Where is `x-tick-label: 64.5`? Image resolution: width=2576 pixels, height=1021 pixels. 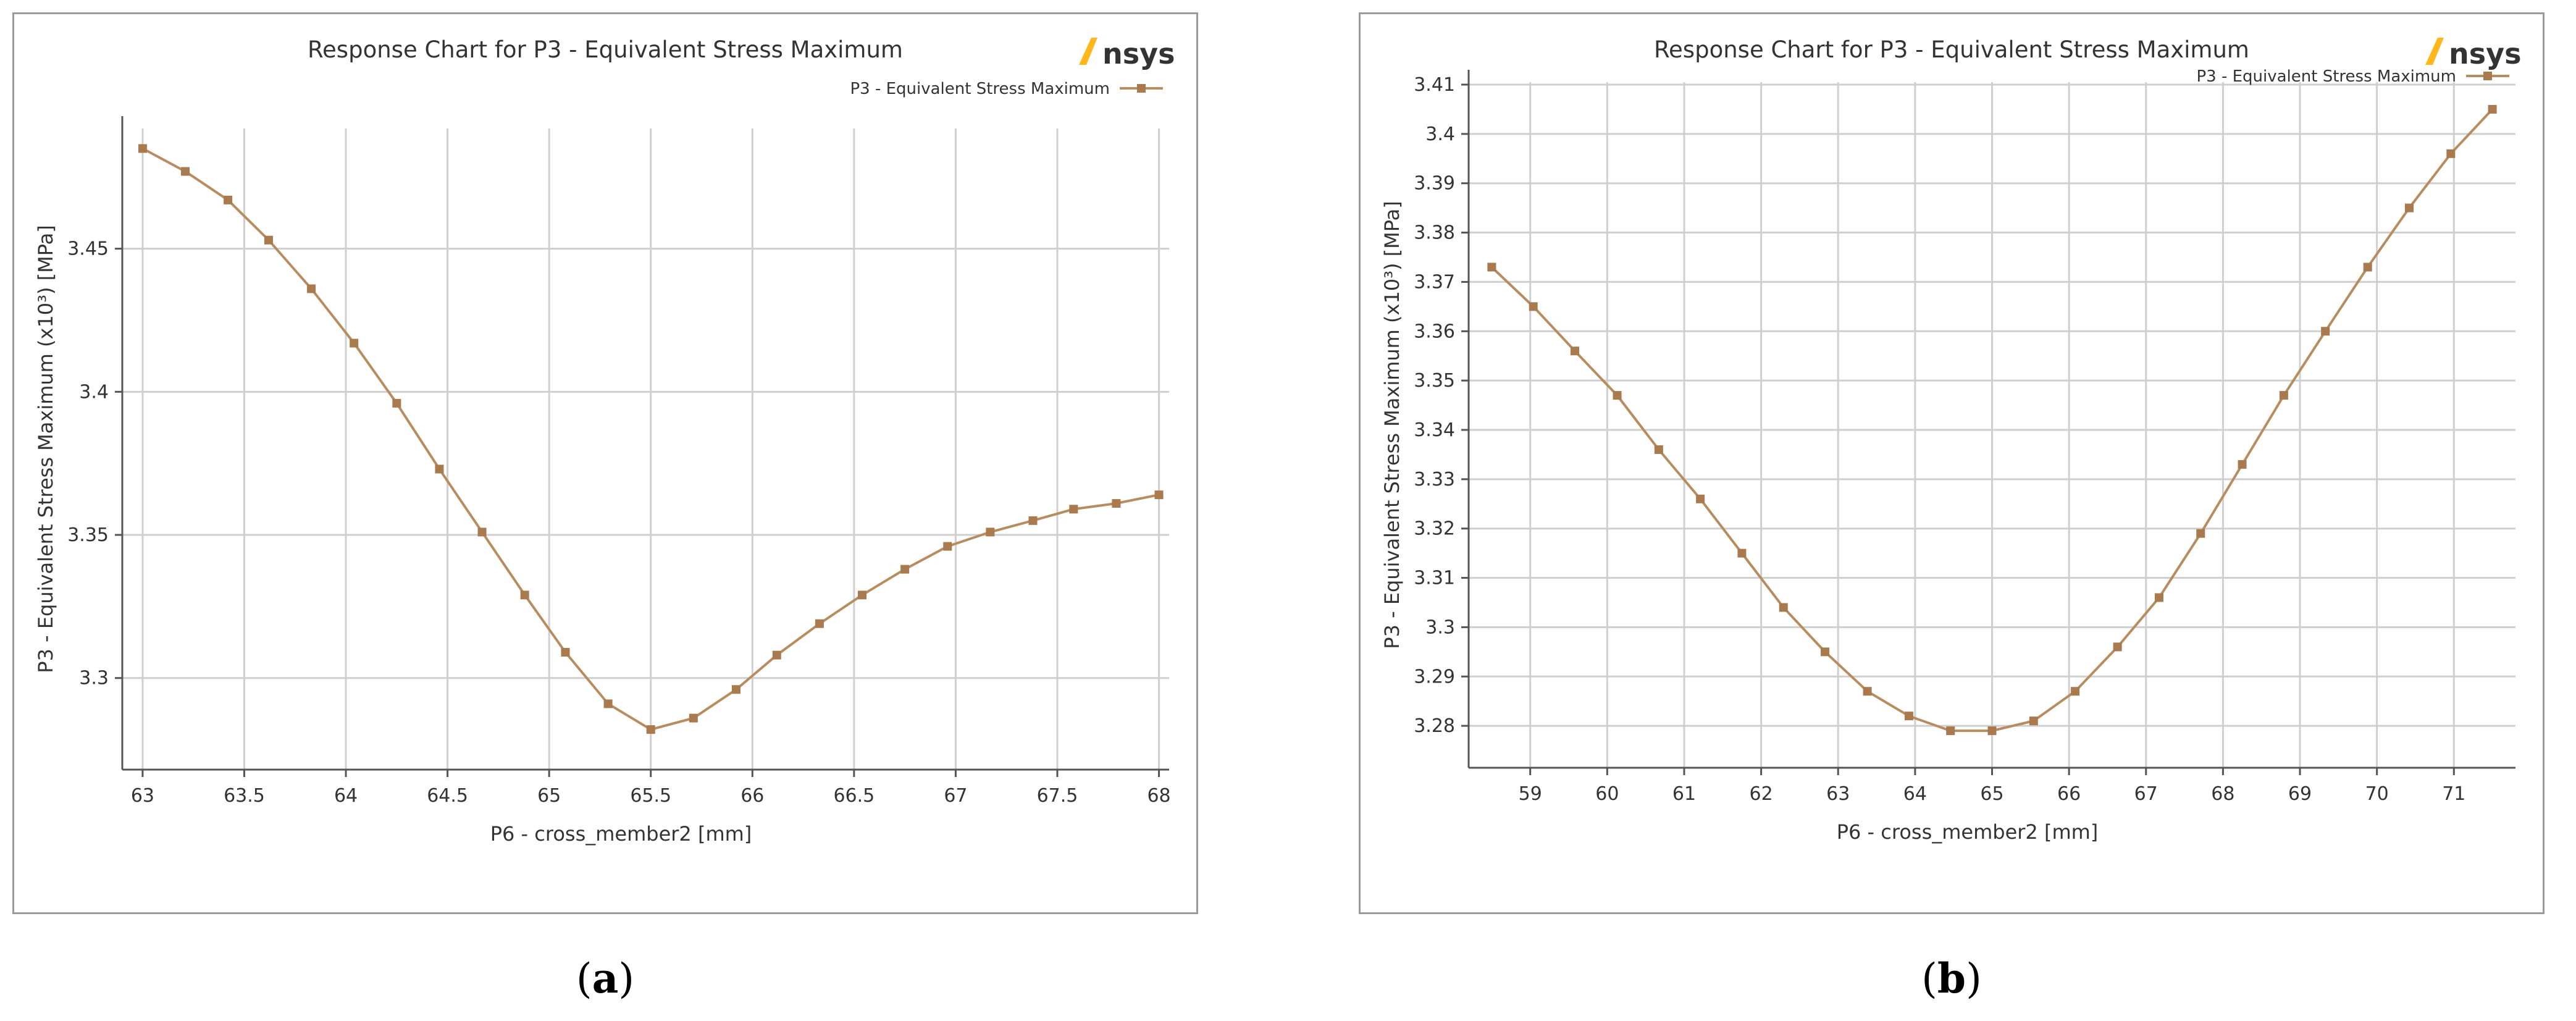 x-tick-label: 64.5 is located at coordinates (448, 796).